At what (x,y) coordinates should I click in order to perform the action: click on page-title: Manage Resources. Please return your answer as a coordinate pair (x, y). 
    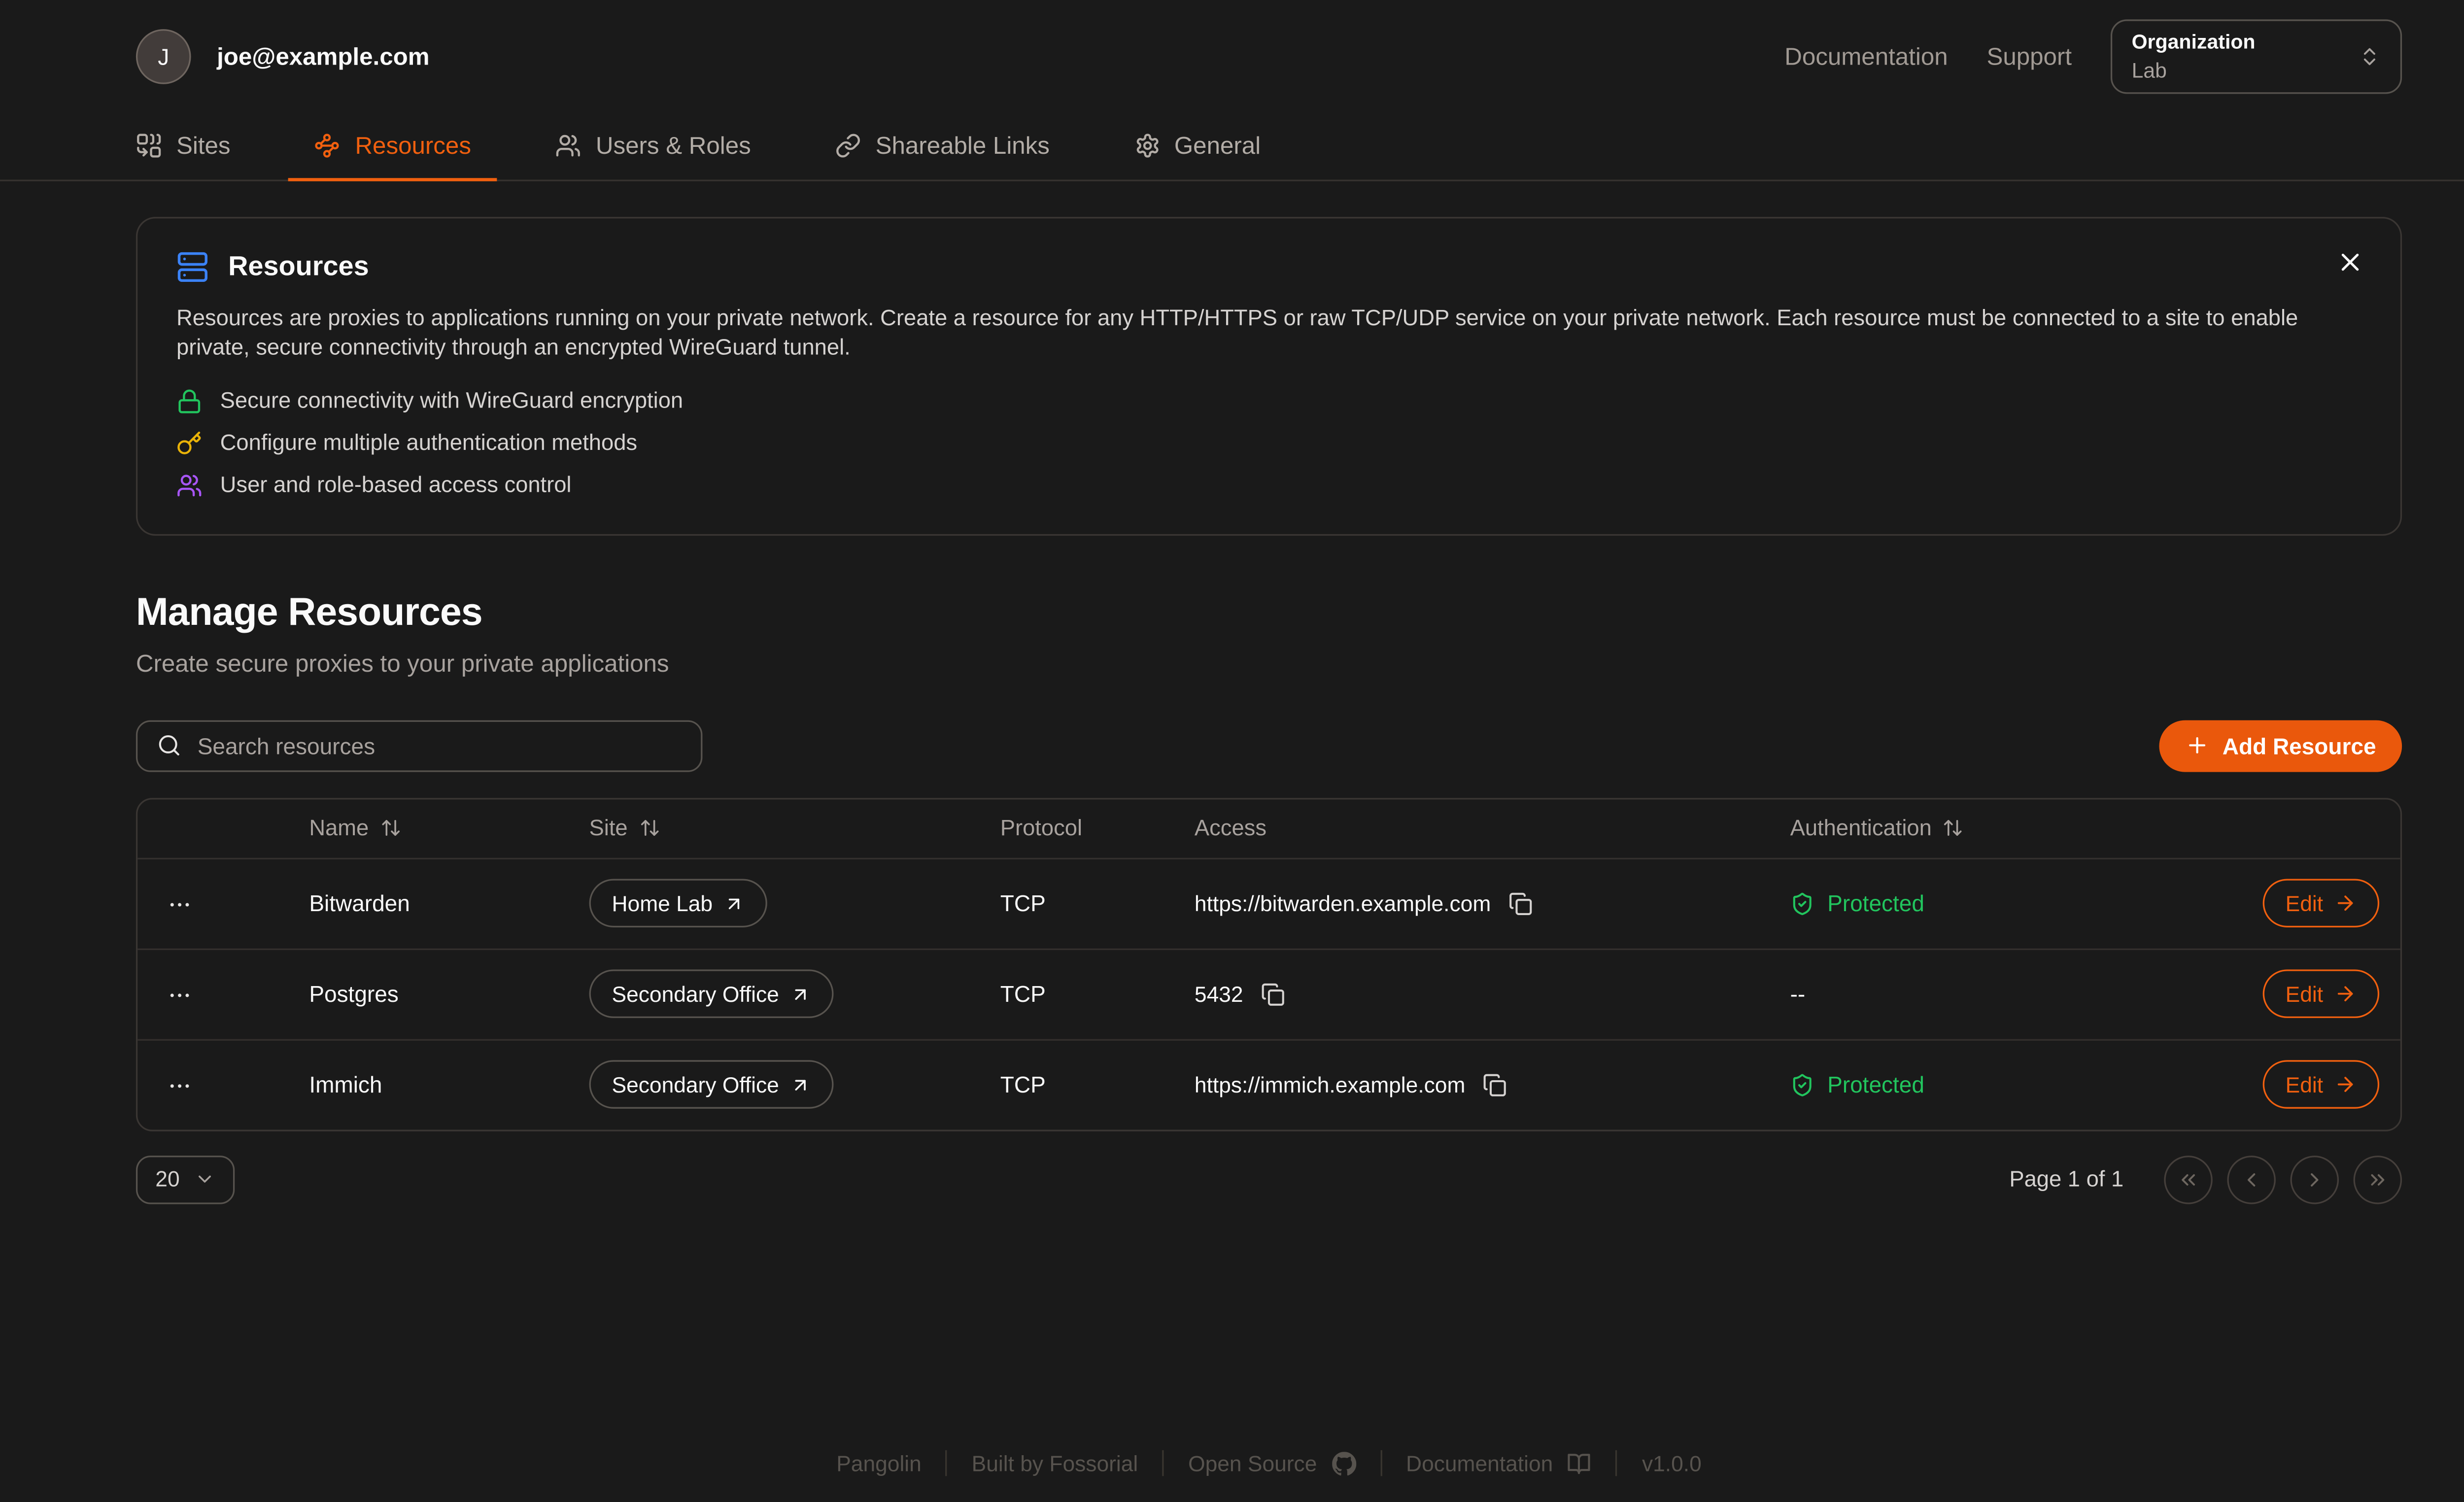
    Looking at the image, I should click on (309, 612).